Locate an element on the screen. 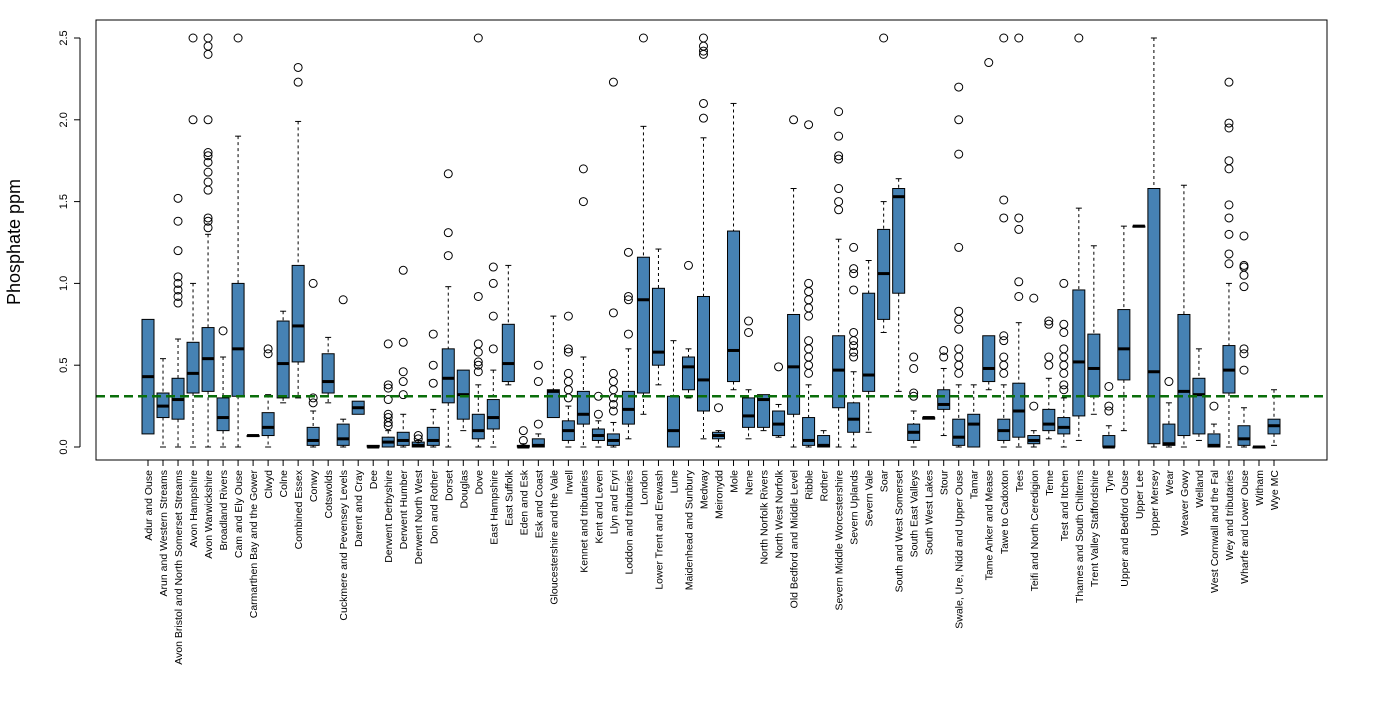 This screenshot has height=707, width=1377. x-tick-label: Medway is located at coordinates (704, 489).